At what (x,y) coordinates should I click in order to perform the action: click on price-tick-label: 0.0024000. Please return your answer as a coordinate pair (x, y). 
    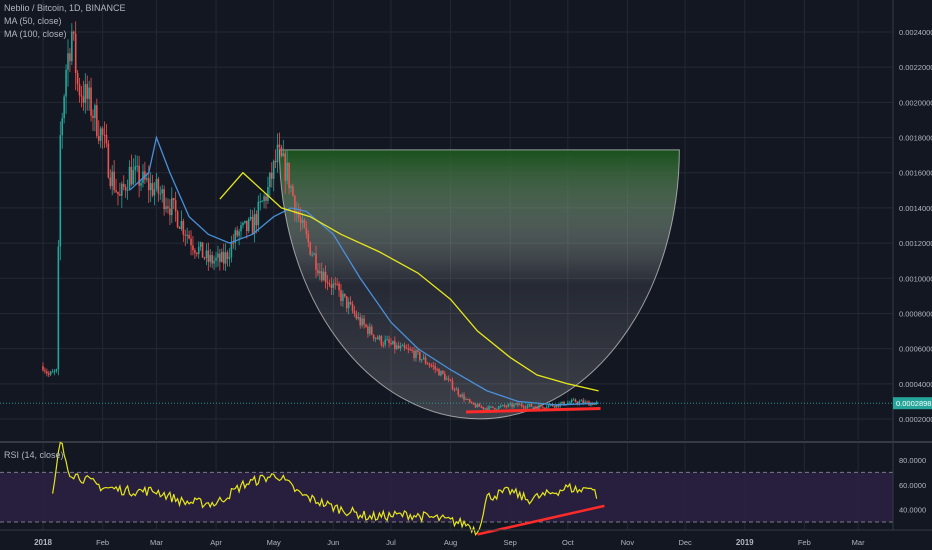
    Looking at the image, I should click on (915, 32).